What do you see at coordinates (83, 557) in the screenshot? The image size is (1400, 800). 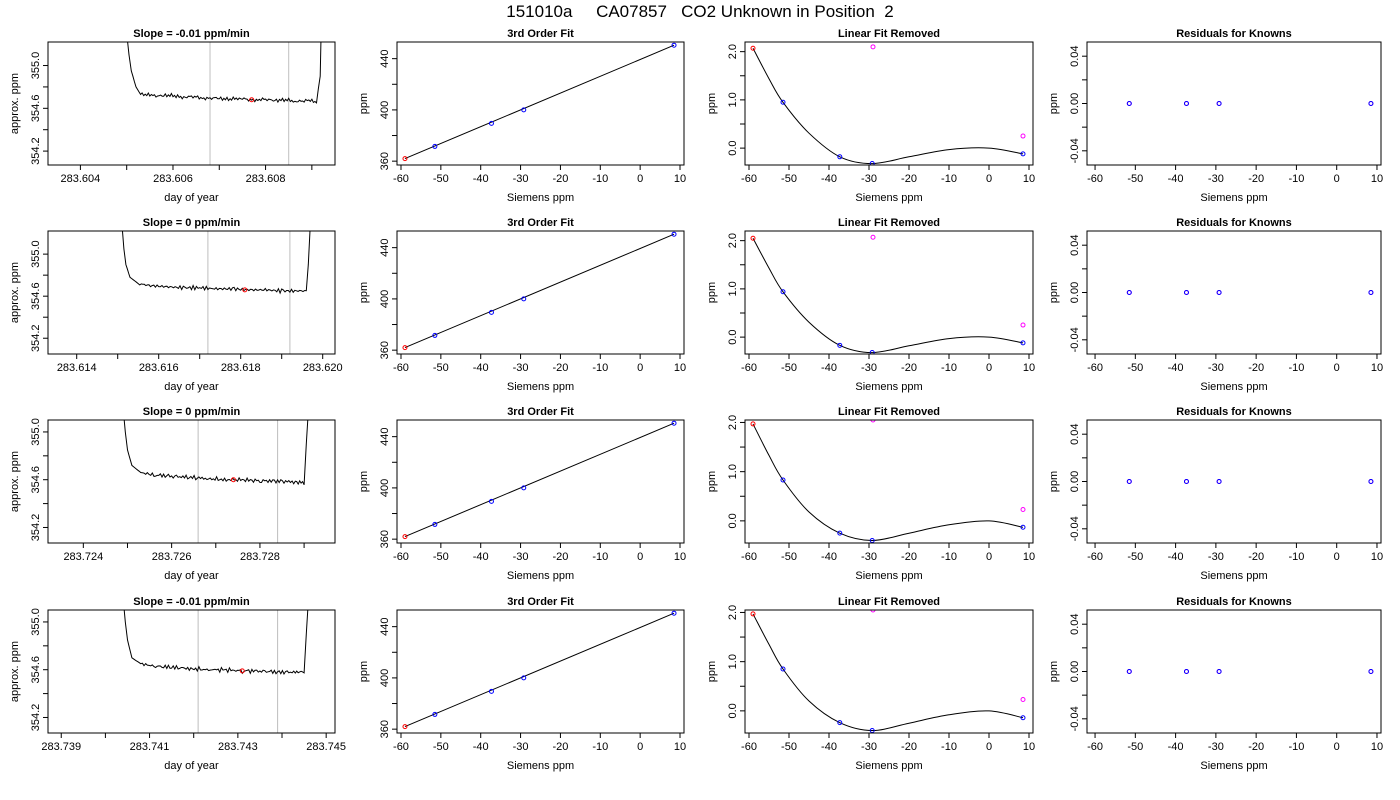 I see `x-tick-label: 283.724` at bounding box center [83, 557].